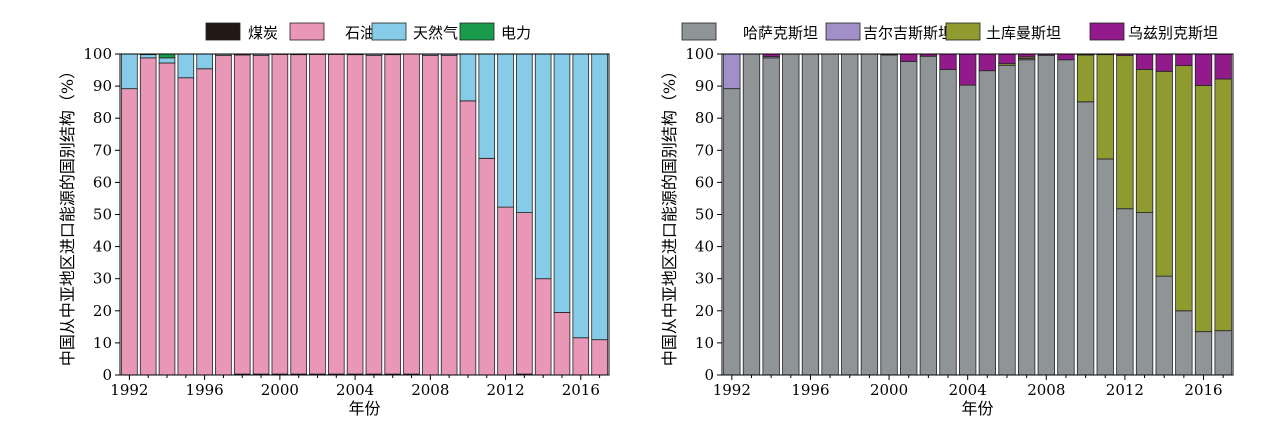  What do you see at coordinates (368, 32) in the screenshot?
I see `legend: 煤炭石油天然气电力` at bounding box center [368, 32].